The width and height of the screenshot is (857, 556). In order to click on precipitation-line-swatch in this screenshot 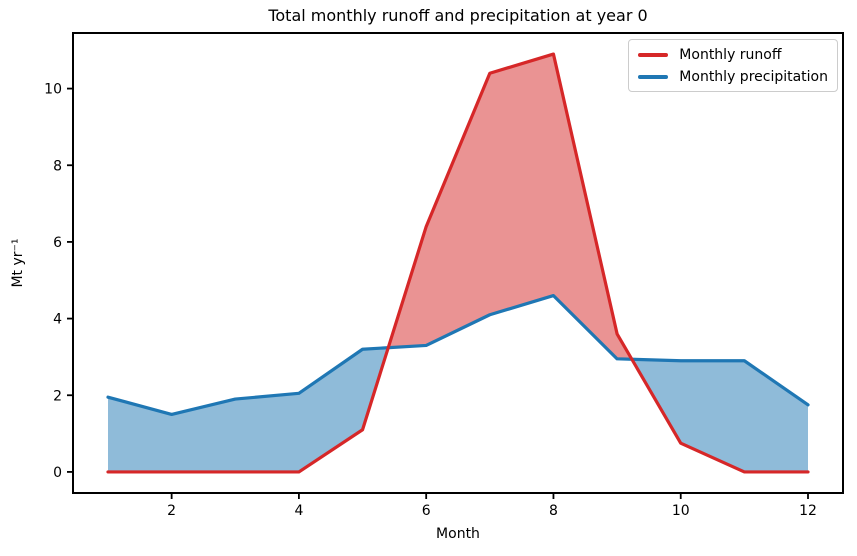, I will do `click(653, 76)`.